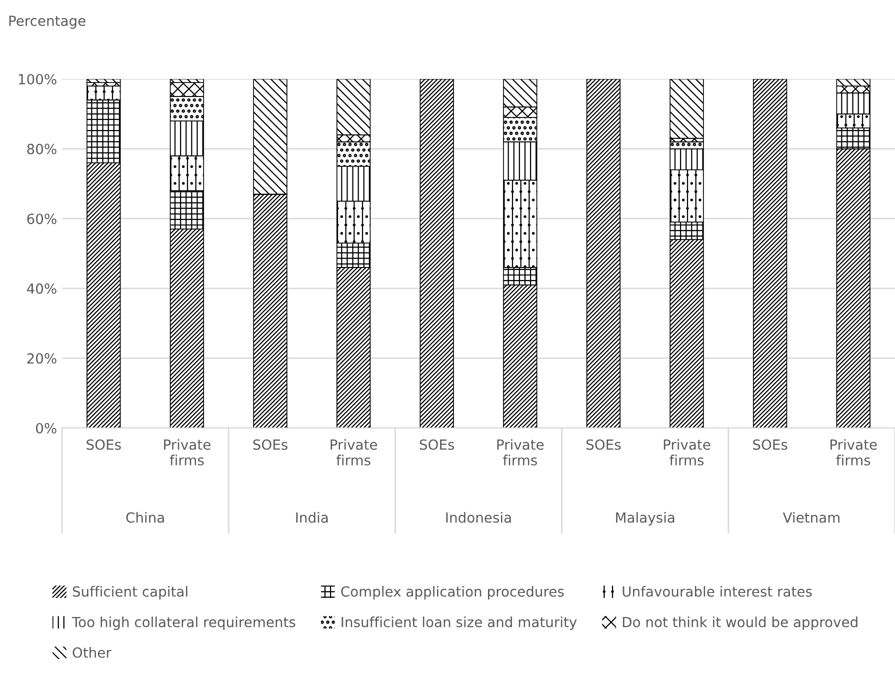 The width and height of the screenshot is (895, 673). I want to click on legend-label: Insufficient loan size and maturity, so click(459, 623).